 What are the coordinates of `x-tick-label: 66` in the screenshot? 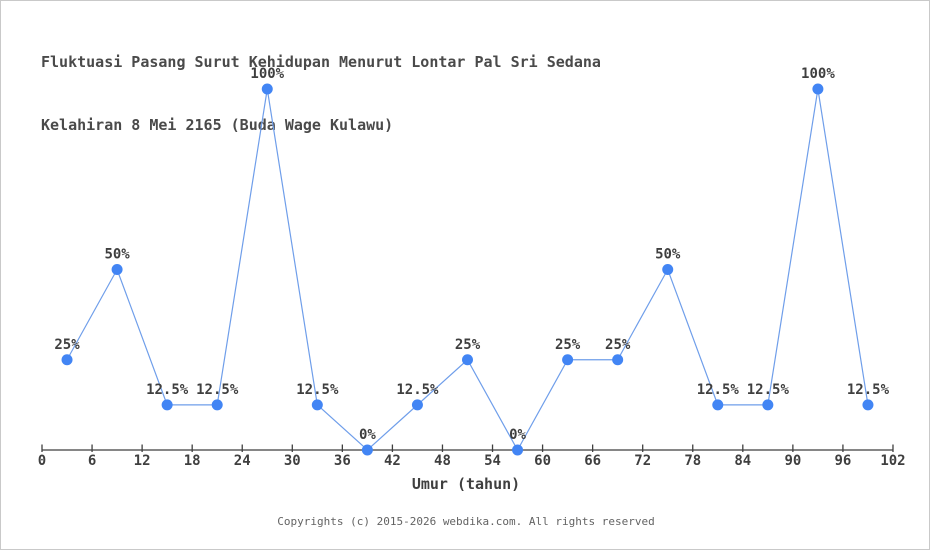 It's located at (592, 461).